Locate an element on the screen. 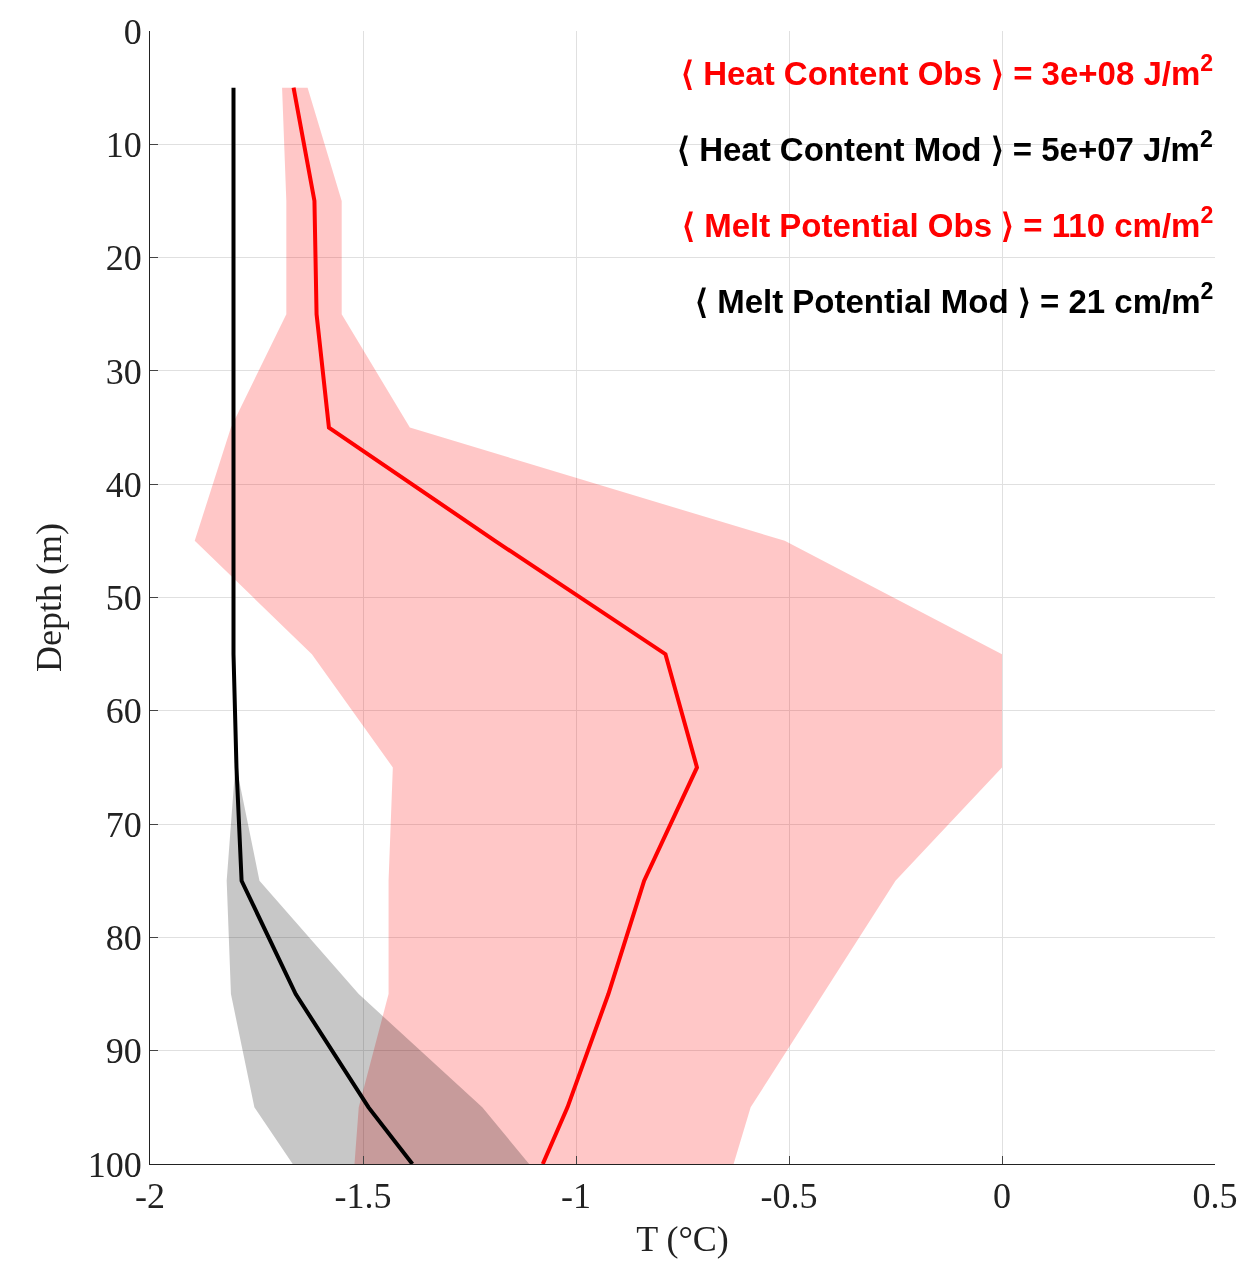 The width and height of the screenshot is (1250, 1284). y-tick-label: 80 is located at coordinates (123, 938).